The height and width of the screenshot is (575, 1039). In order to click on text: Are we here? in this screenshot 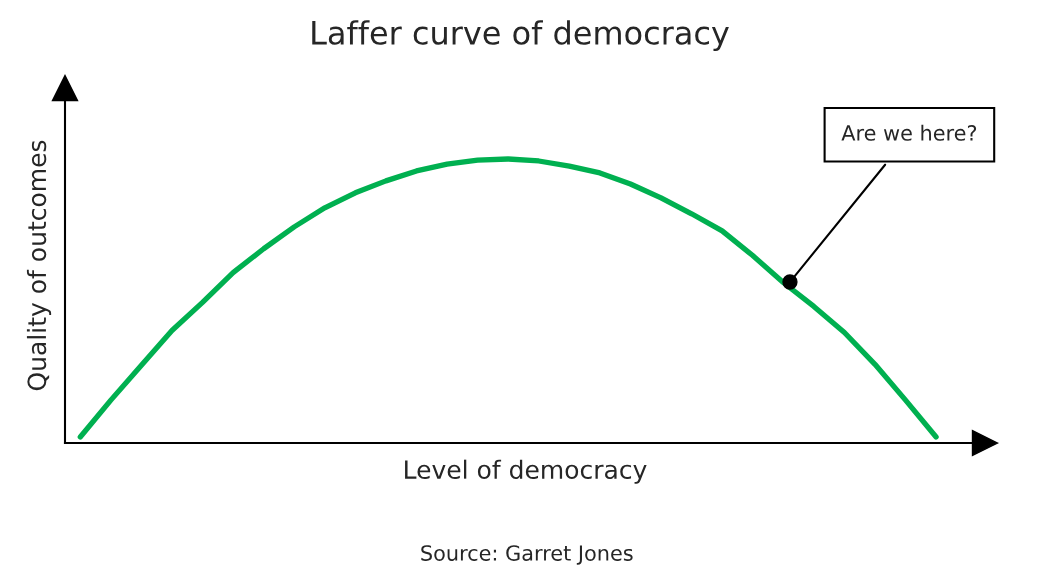, I will do `click(909, 132)`.